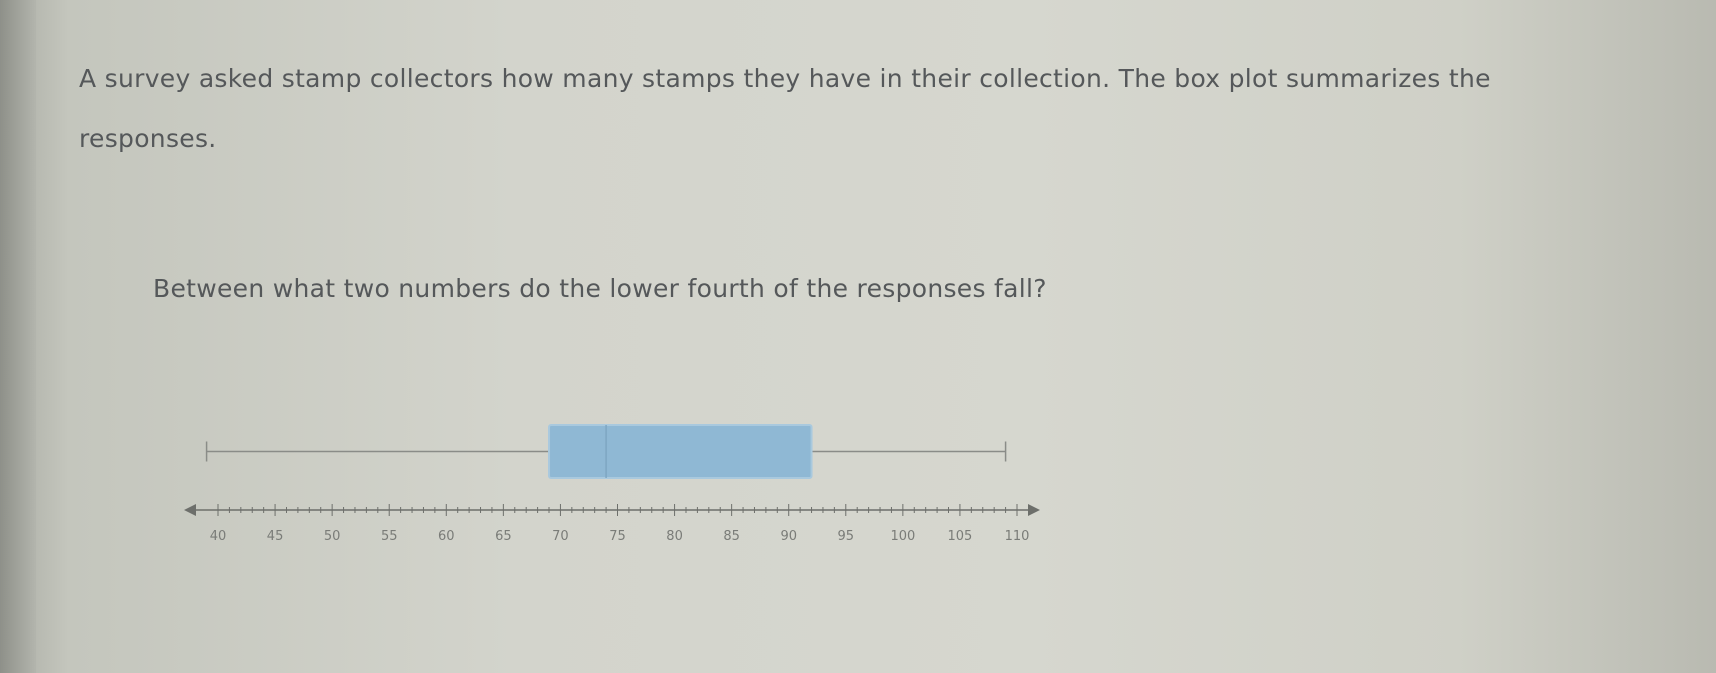  What do you see at coordinates (148, 138) in the screenshot?
I see `problem-stem-continued: responses.` at bounding box center [148, 138].